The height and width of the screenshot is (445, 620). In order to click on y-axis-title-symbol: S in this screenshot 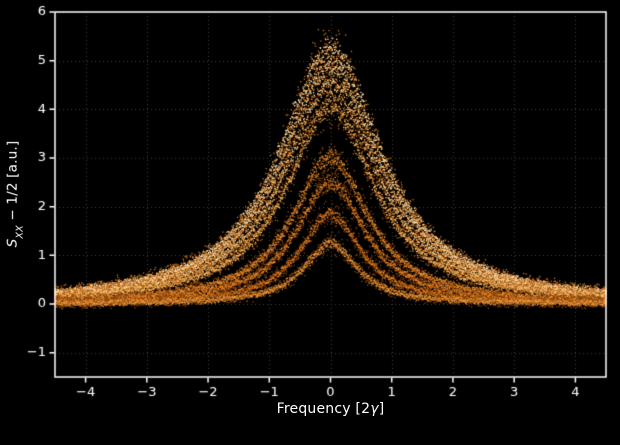, I will do `click(12, 243)`.